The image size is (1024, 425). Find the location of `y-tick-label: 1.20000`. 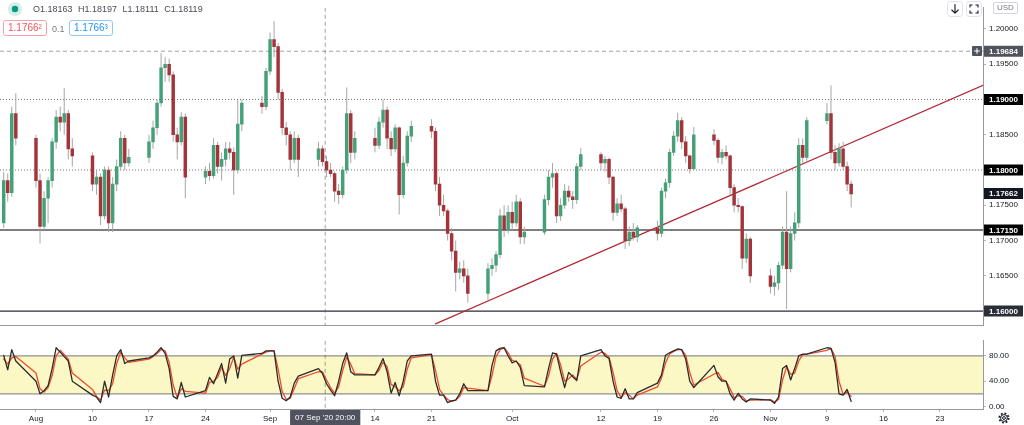

y-tick-label: 1.20000 is located at coordinates (1004, 29).